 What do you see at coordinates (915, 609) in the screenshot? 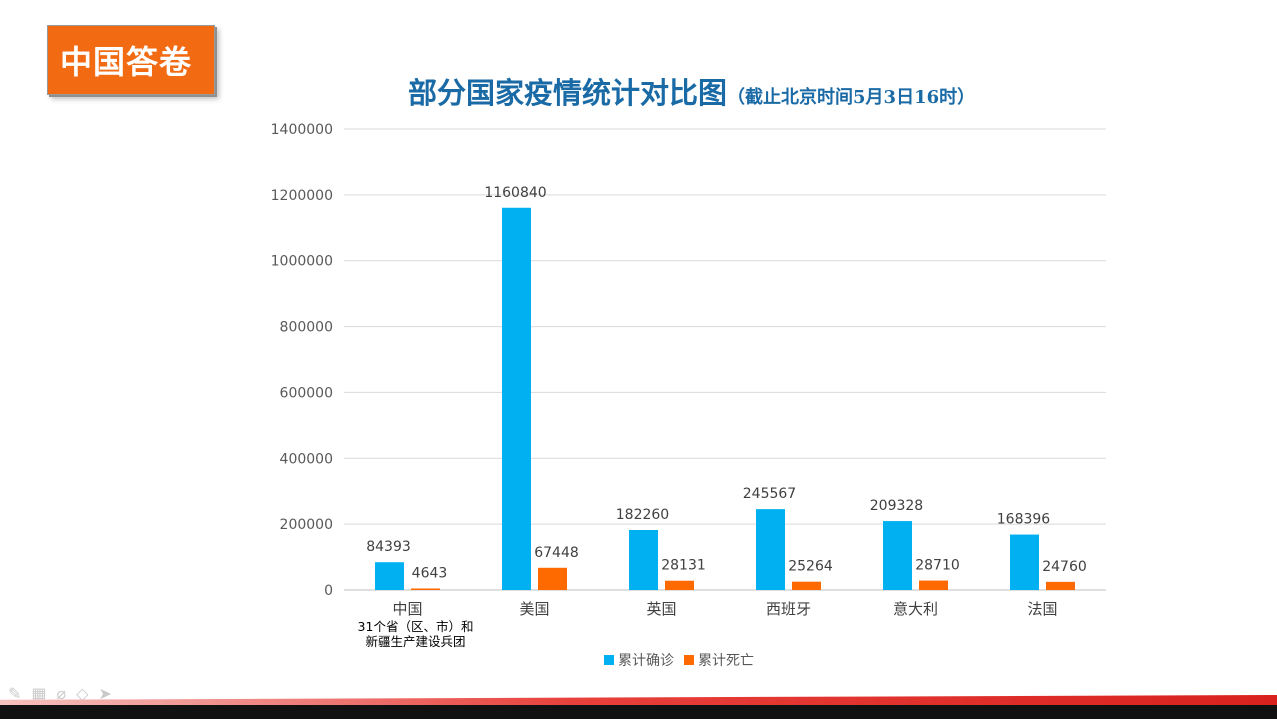
I see `x-tick-label: 意大利` at bounding box center [915, 609].